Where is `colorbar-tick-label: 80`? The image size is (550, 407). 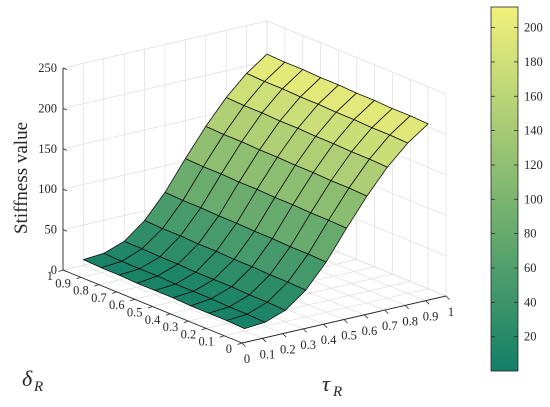 colorbar-tick-label: 80 is located at coordinates (530, 234).